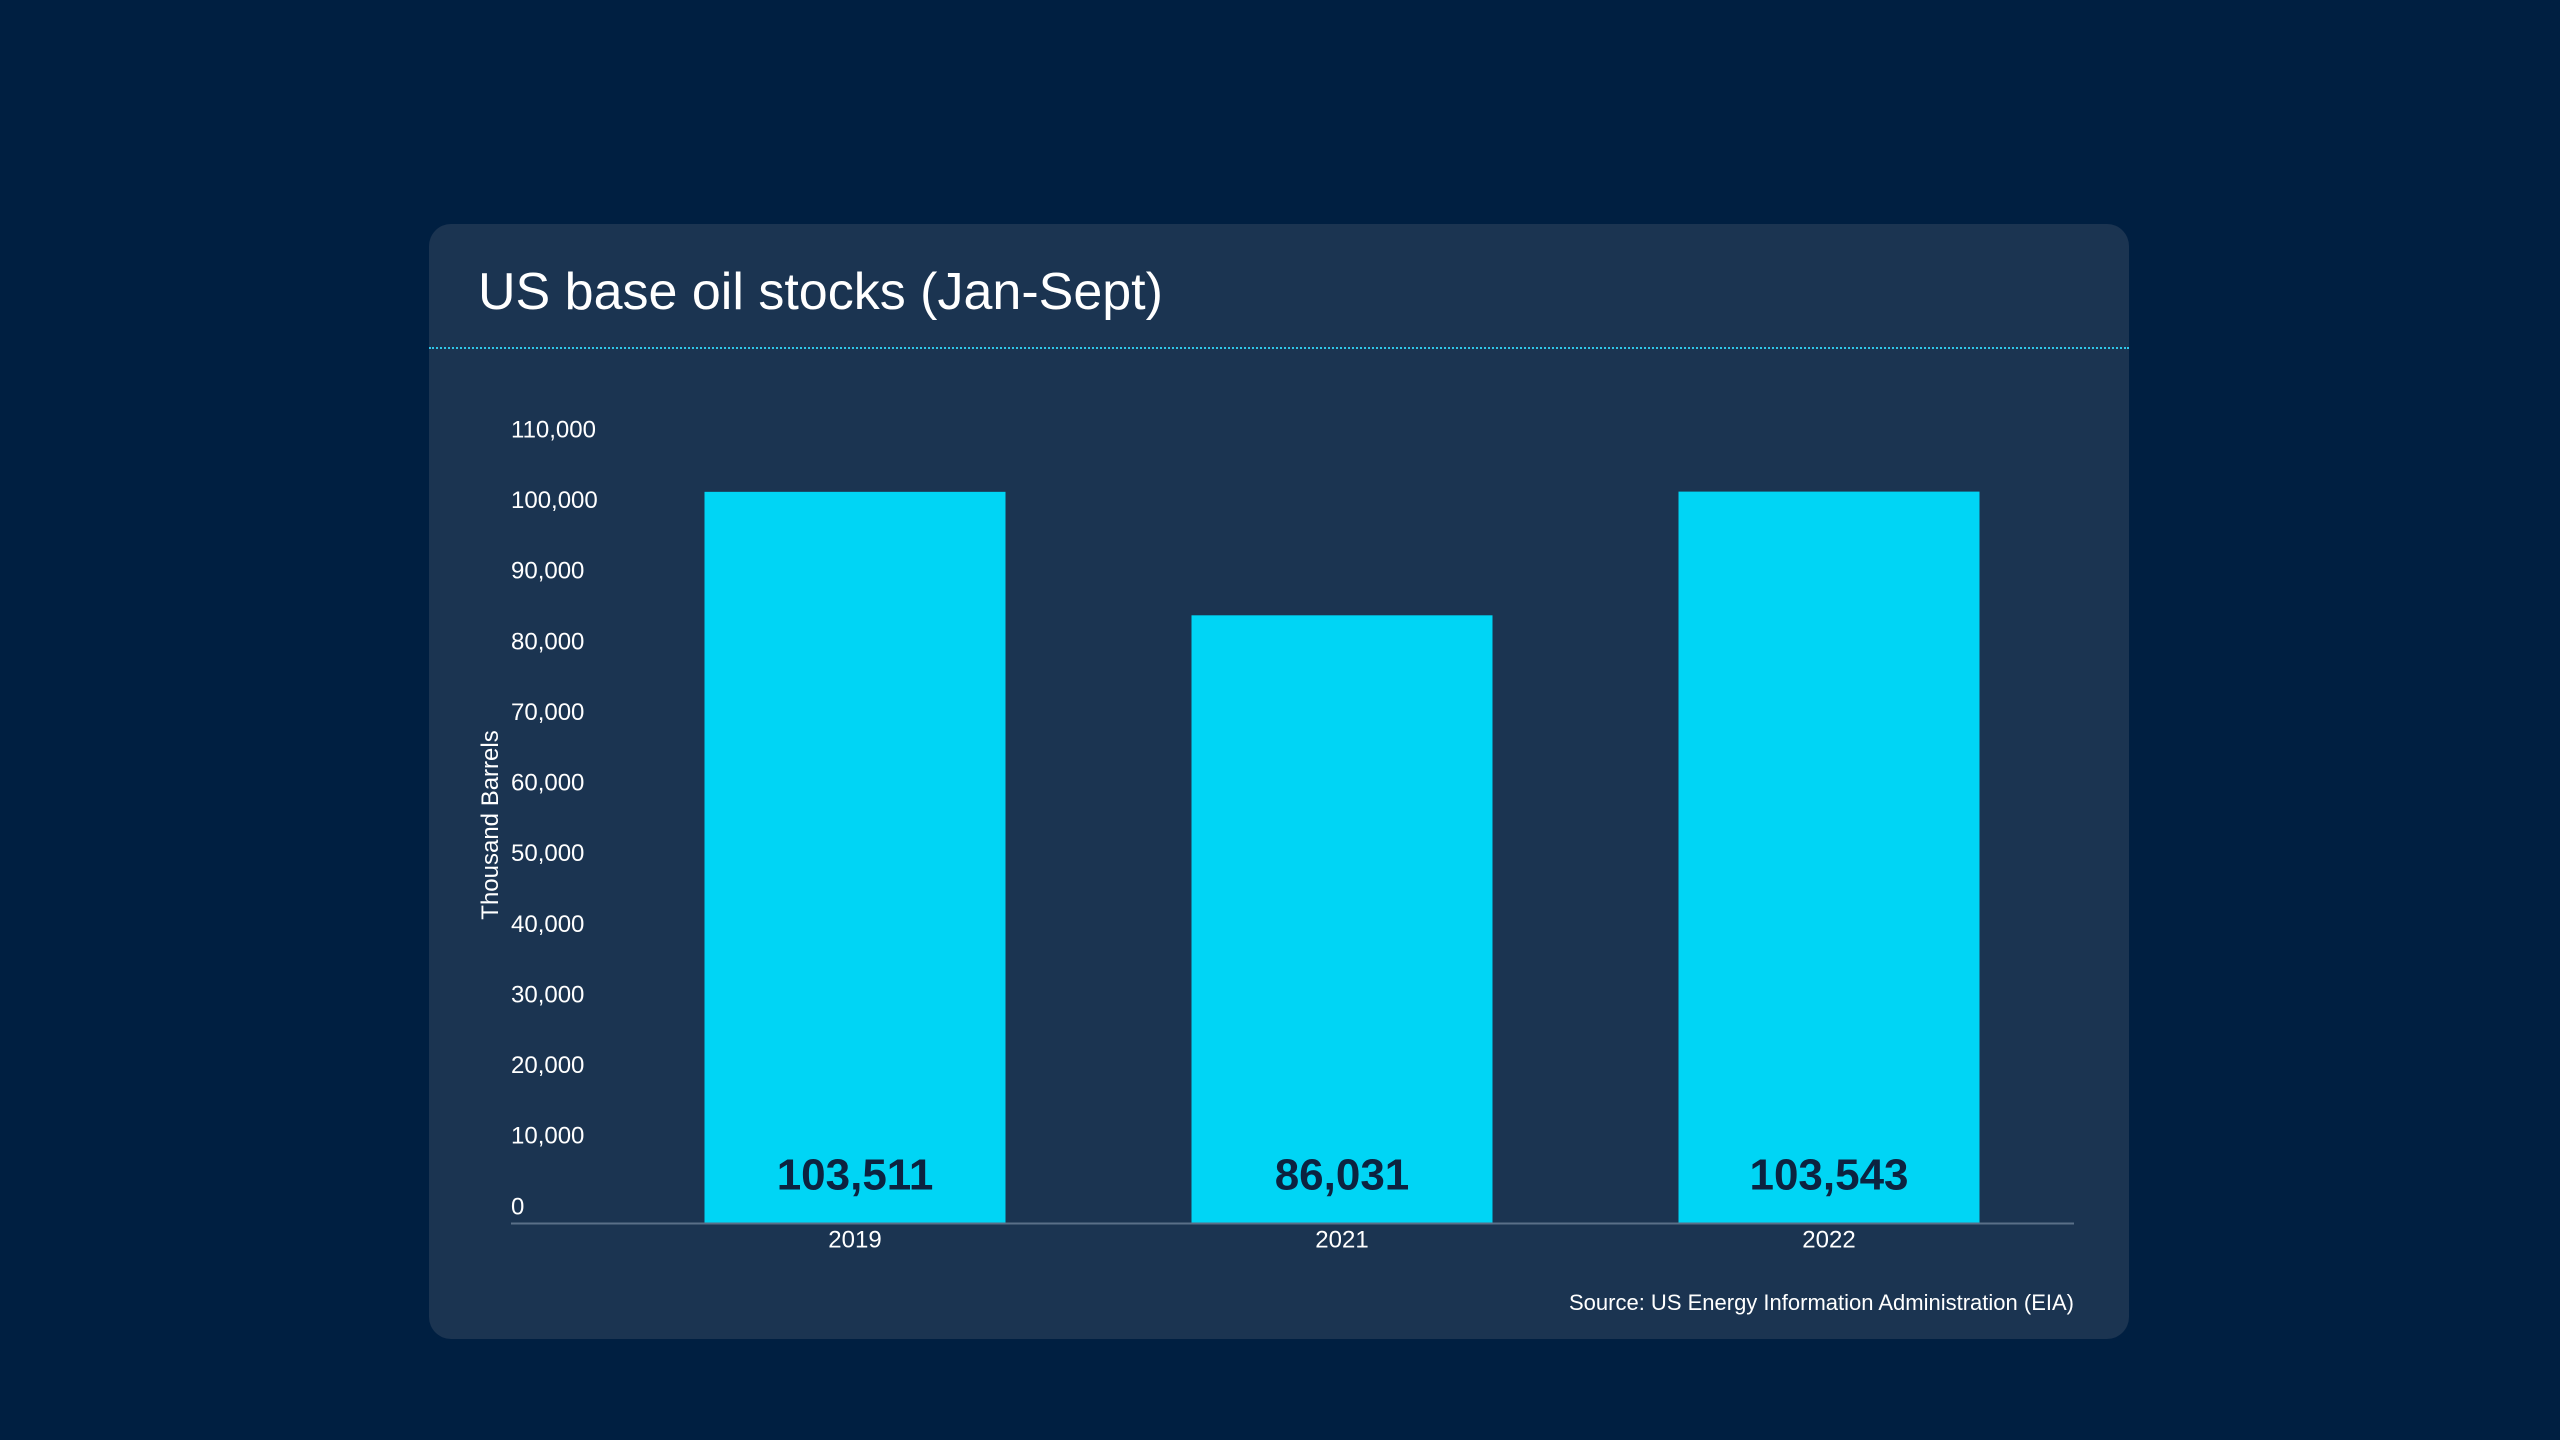 The width and height of the screenshot is (2560, 1440). What do you see at coordinates (547, 783) in the screenshot?
I see `y-tick-label: 60,000` at bounding box center [547, 783].